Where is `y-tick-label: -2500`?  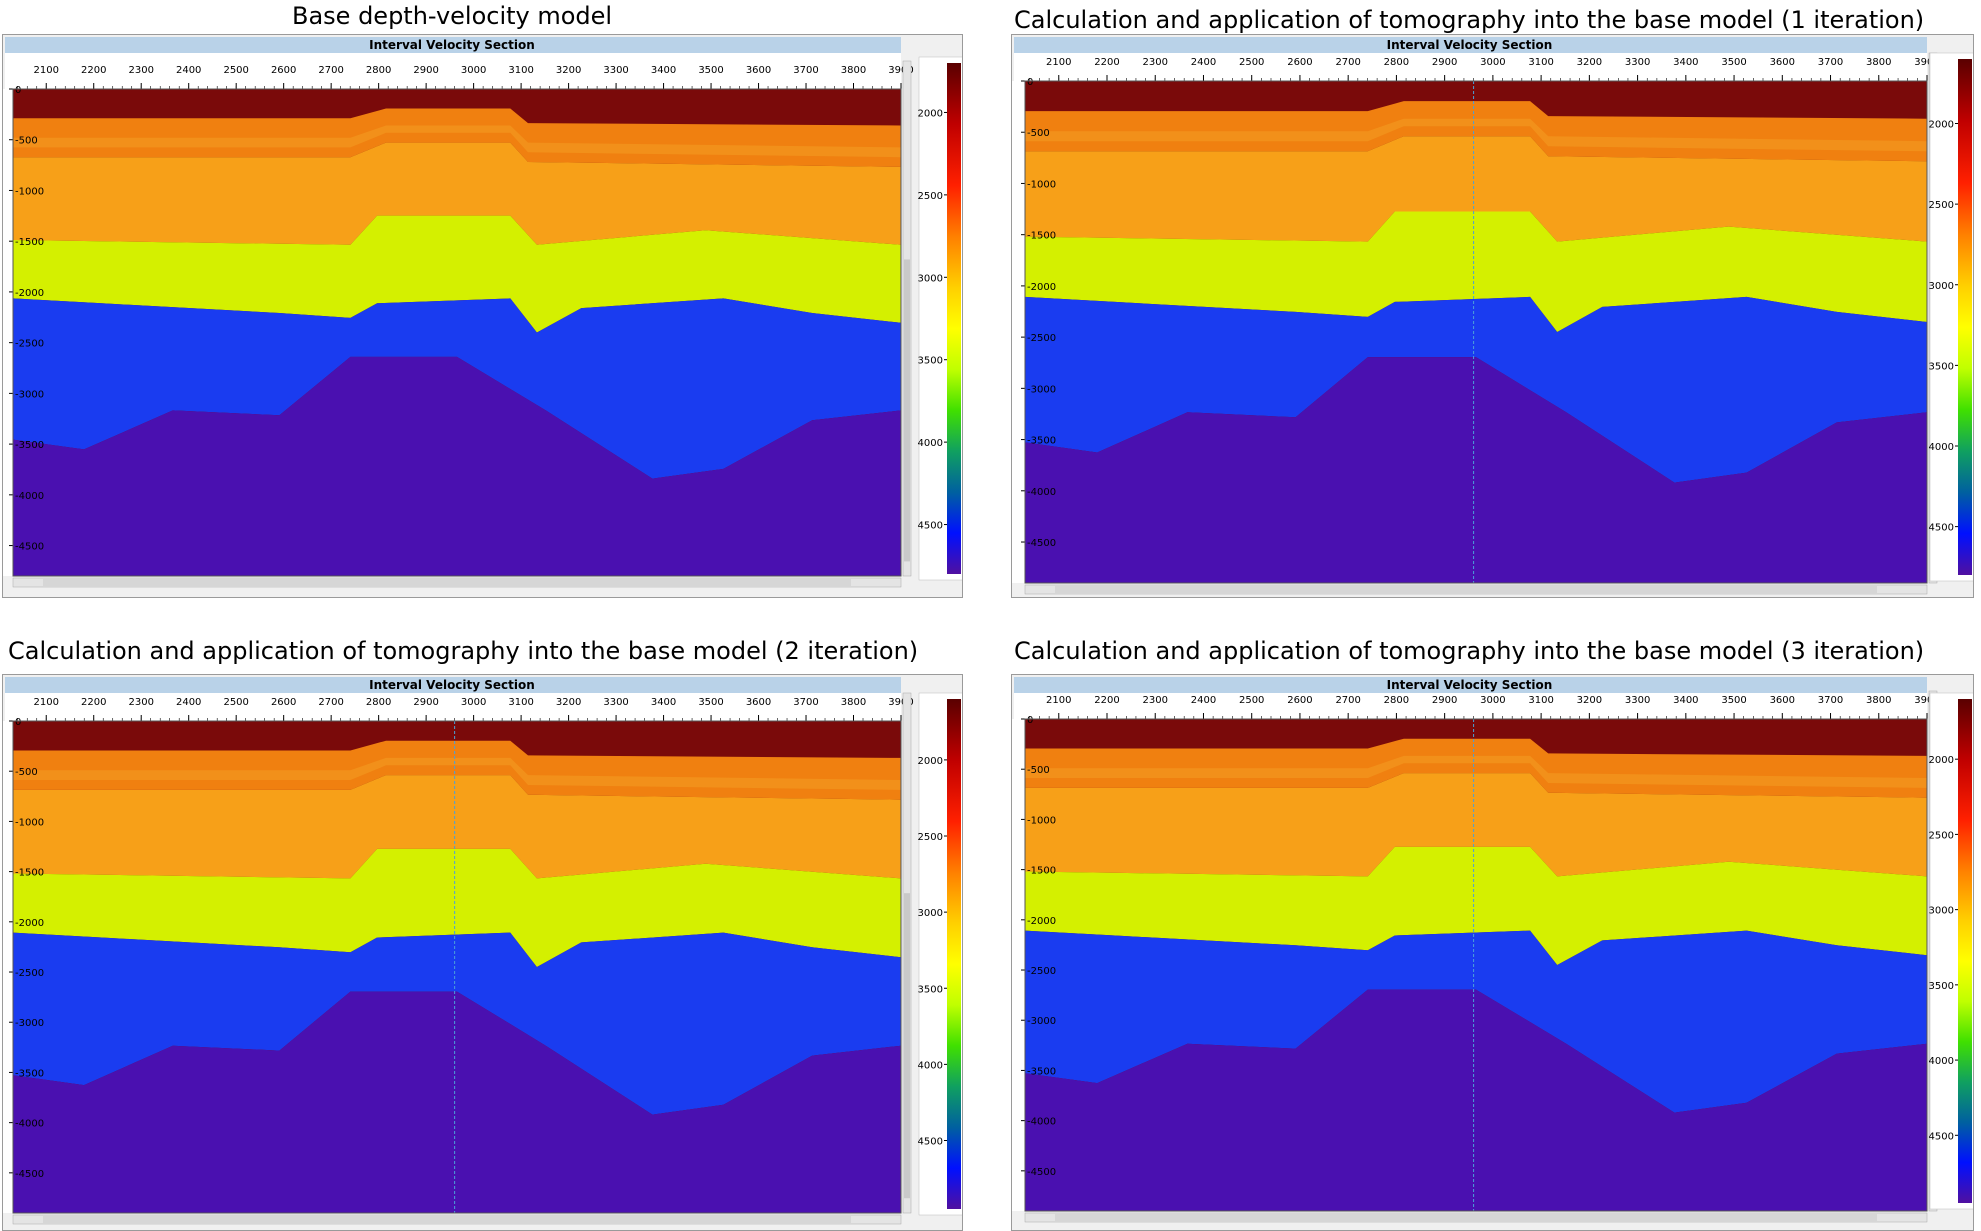 y-tick-label: -2500 is located at coordinates (29, 344).